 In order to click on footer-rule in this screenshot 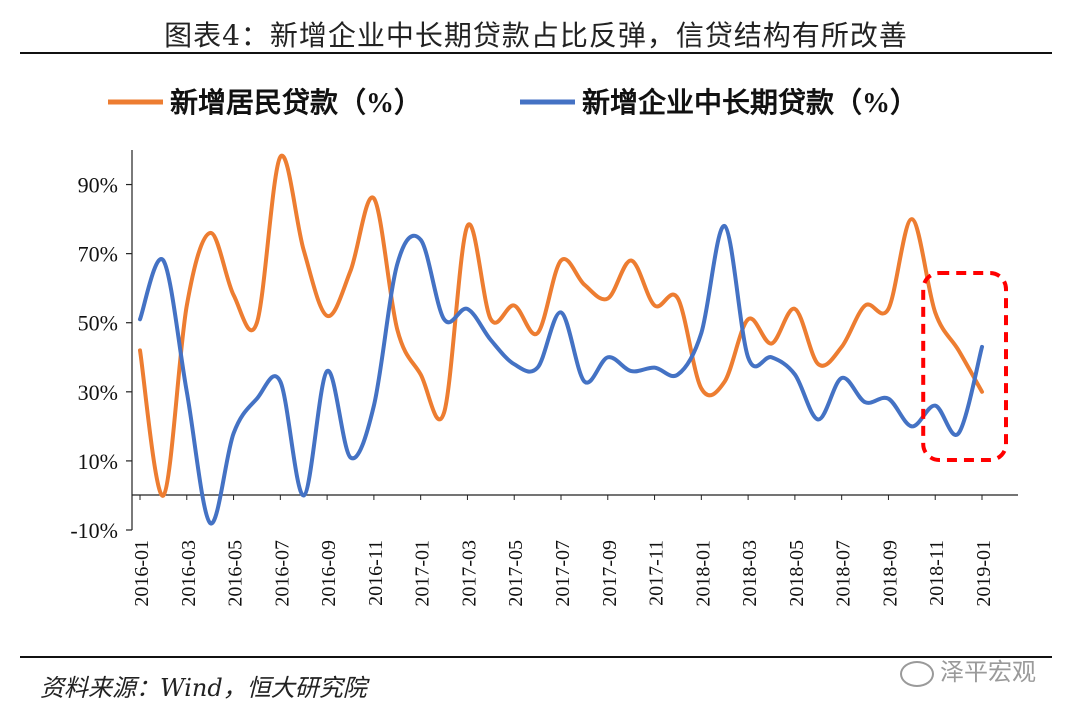, I will do `click(536, 657)`.